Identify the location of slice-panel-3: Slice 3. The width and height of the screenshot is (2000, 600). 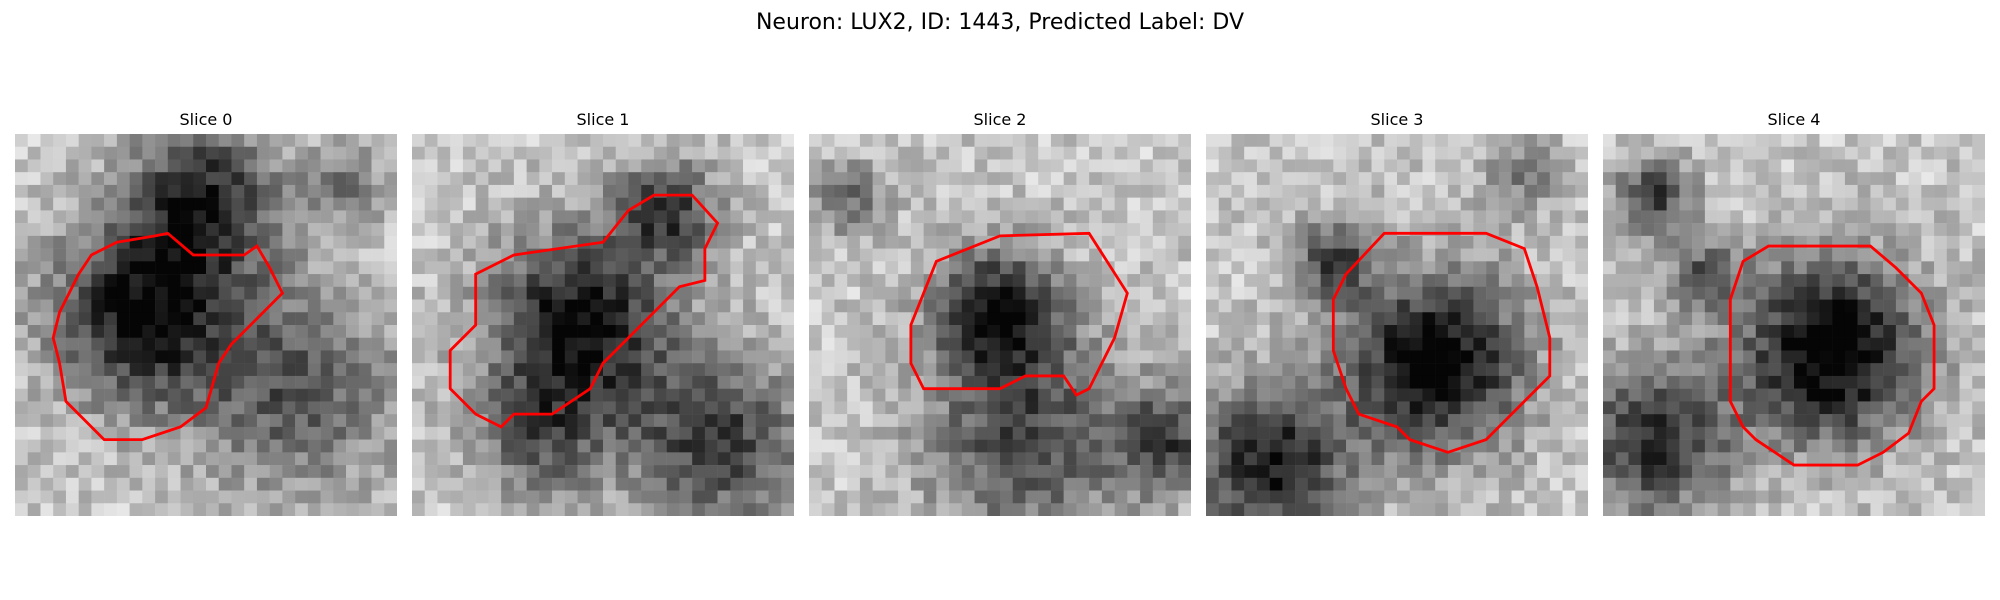
(1397, 316).